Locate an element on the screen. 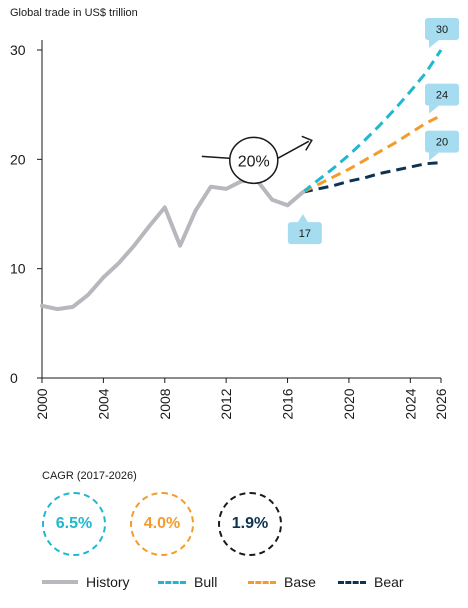 The image size is (468, 608). annotation-circle is located at coordinates (254, 160).